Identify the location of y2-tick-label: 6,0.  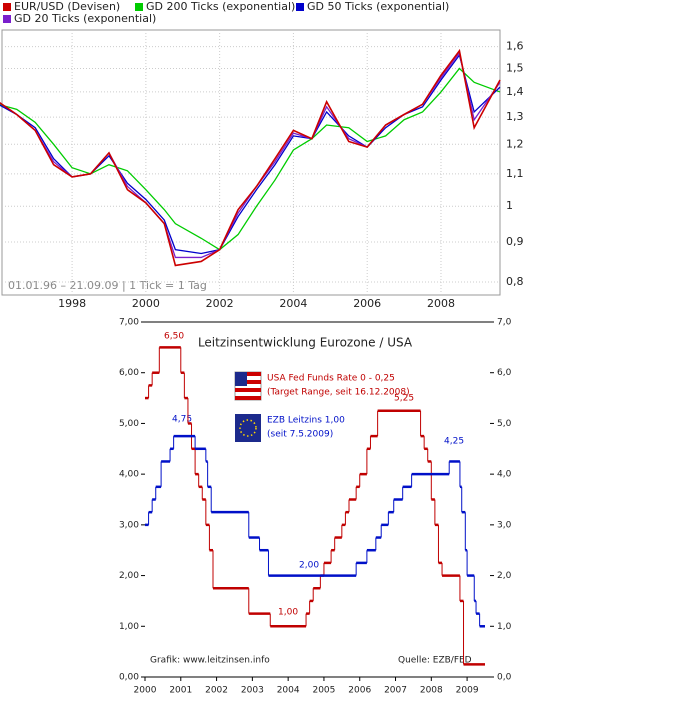
(504, 373).